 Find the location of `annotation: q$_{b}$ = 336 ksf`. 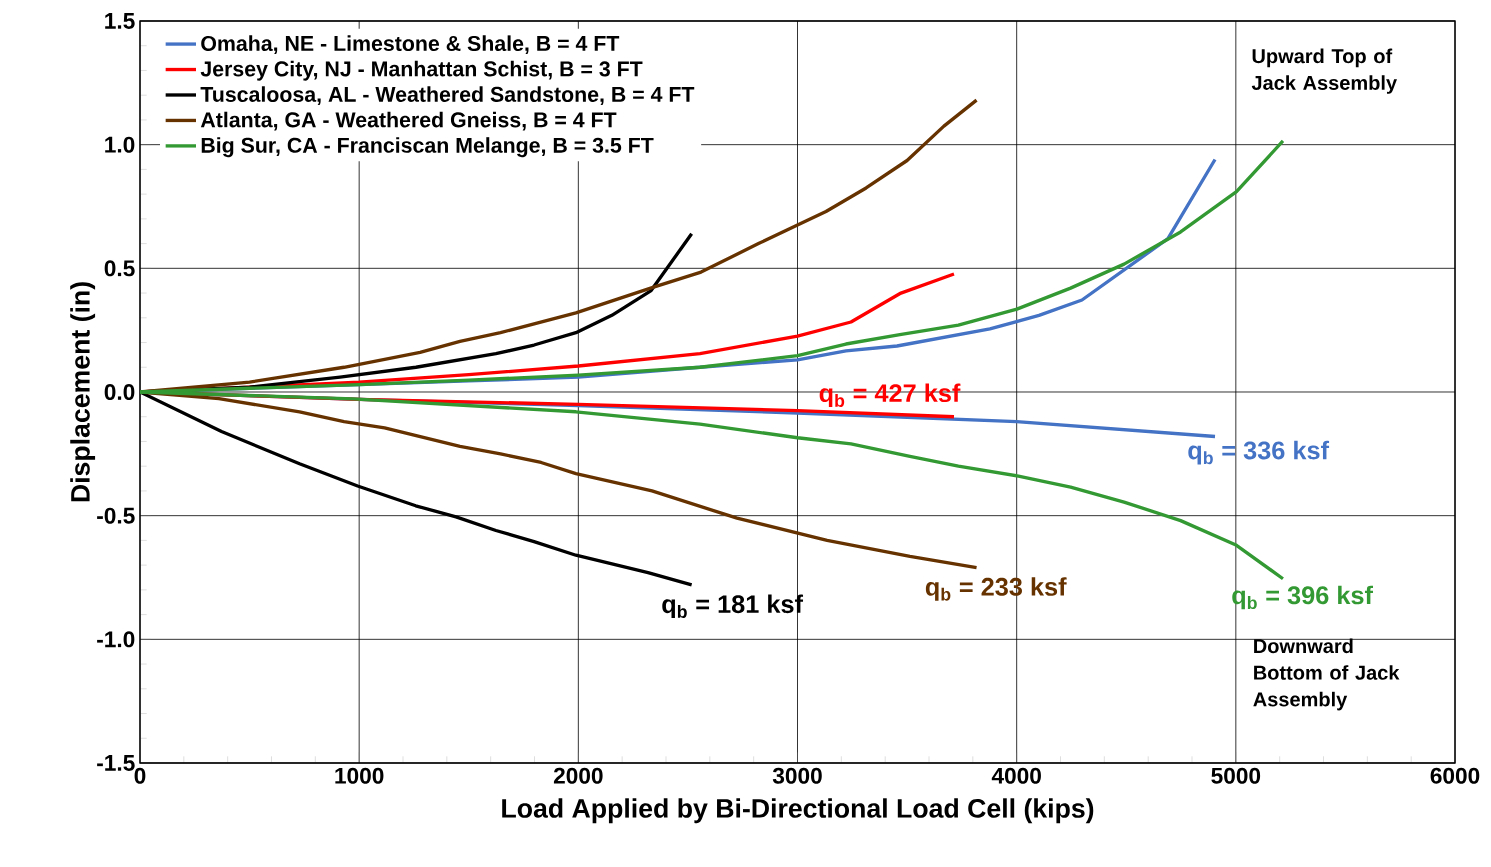

annotation: q$_{b}$ = 336 ksf is located at coordinates (1259, 452).